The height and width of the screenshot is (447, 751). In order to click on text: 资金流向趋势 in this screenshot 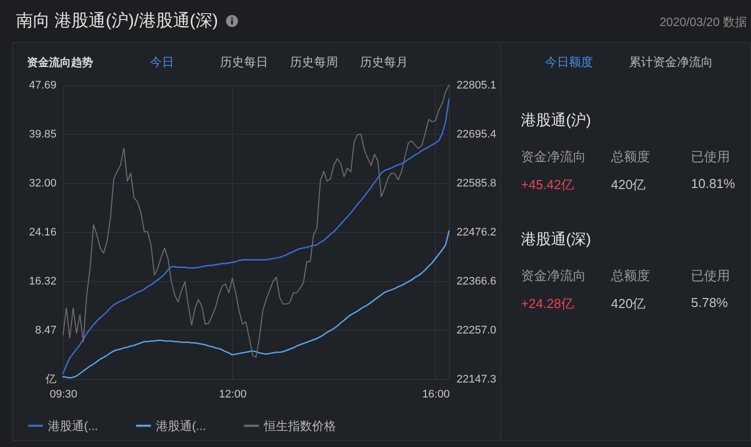, I will do `click(60, 63)`.